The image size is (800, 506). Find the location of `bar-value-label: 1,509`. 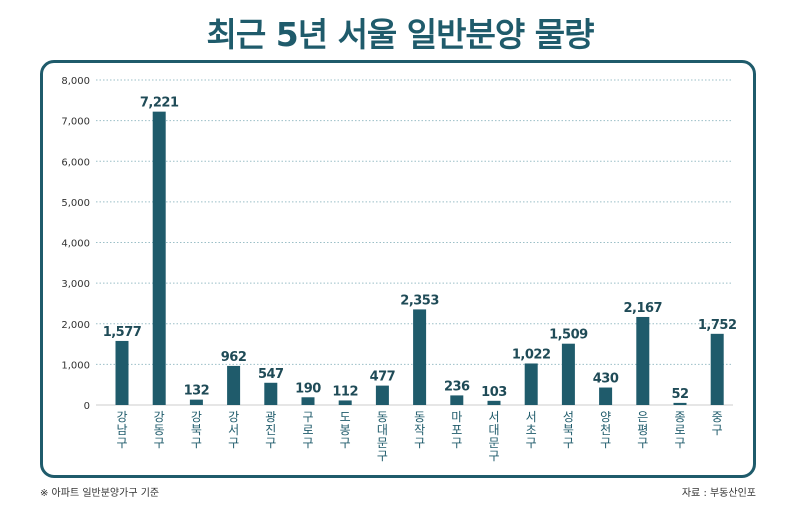

bar-value-label: 1,509 is located at coordinates (568, 335).